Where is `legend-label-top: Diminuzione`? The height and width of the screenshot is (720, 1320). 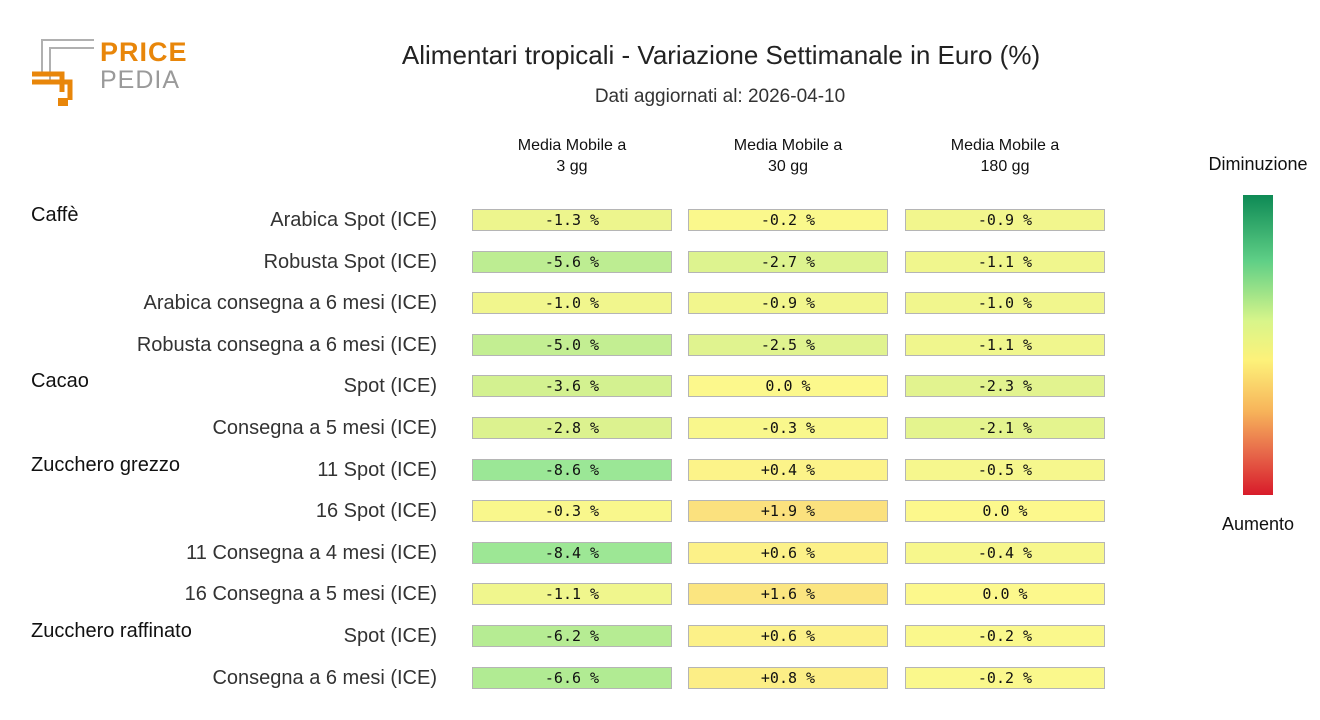
legend-label-top: Diminuzione is located at coordinates (1258, 164).